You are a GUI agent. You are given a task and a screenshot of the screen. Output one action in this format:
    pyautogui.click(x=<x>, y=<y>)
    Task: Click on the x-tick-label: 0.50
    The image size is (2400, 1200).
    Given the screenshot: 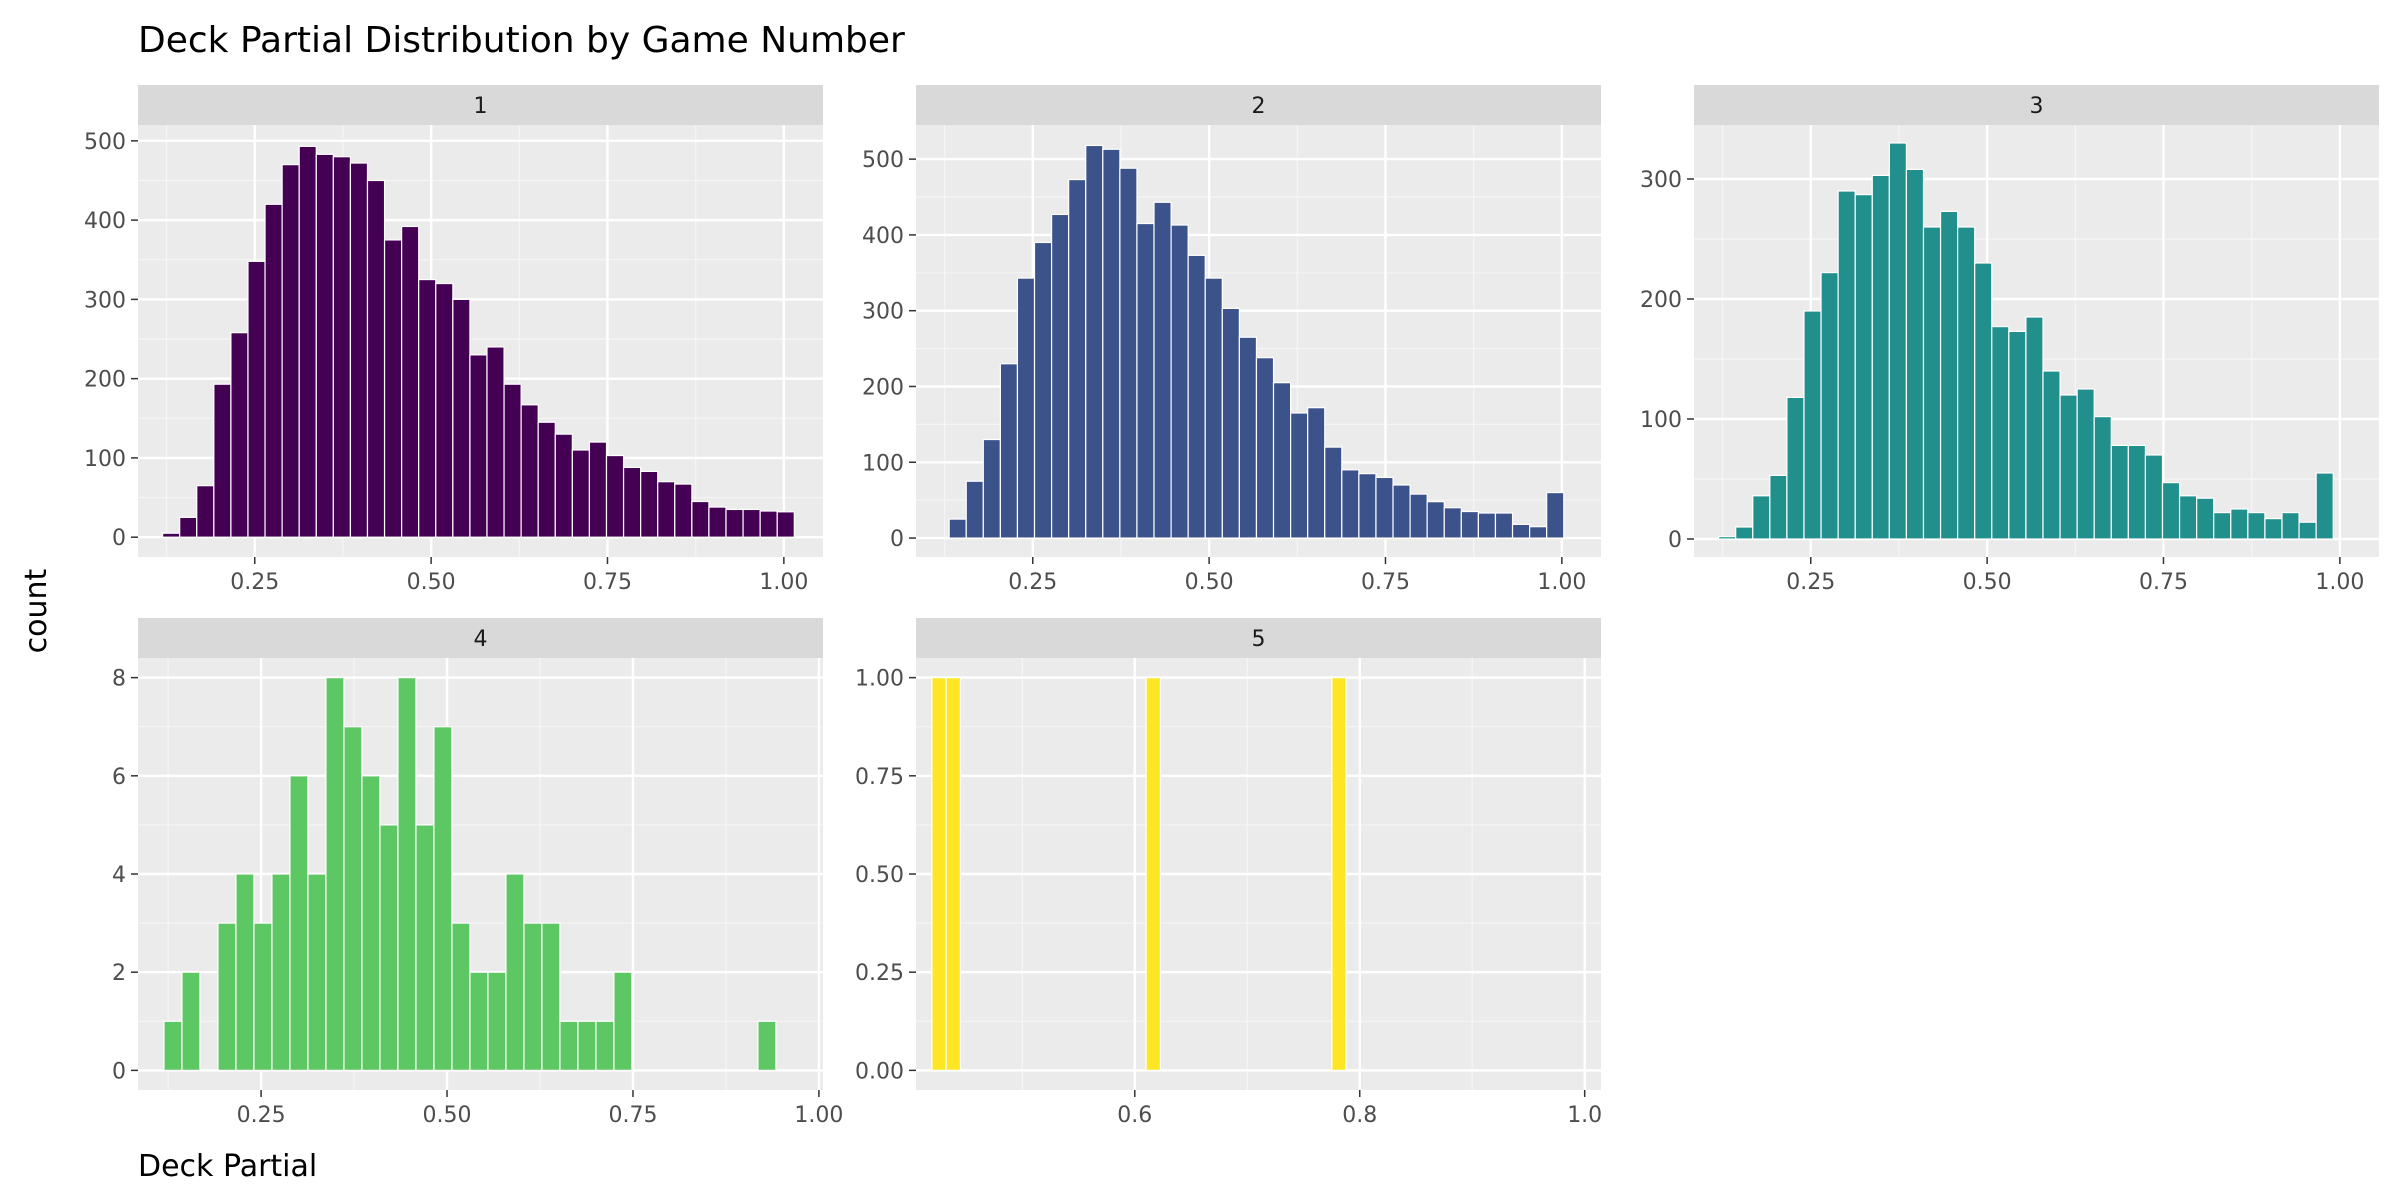 What is the action you would take?
    pyautogui.click(x=431, y=582)
    